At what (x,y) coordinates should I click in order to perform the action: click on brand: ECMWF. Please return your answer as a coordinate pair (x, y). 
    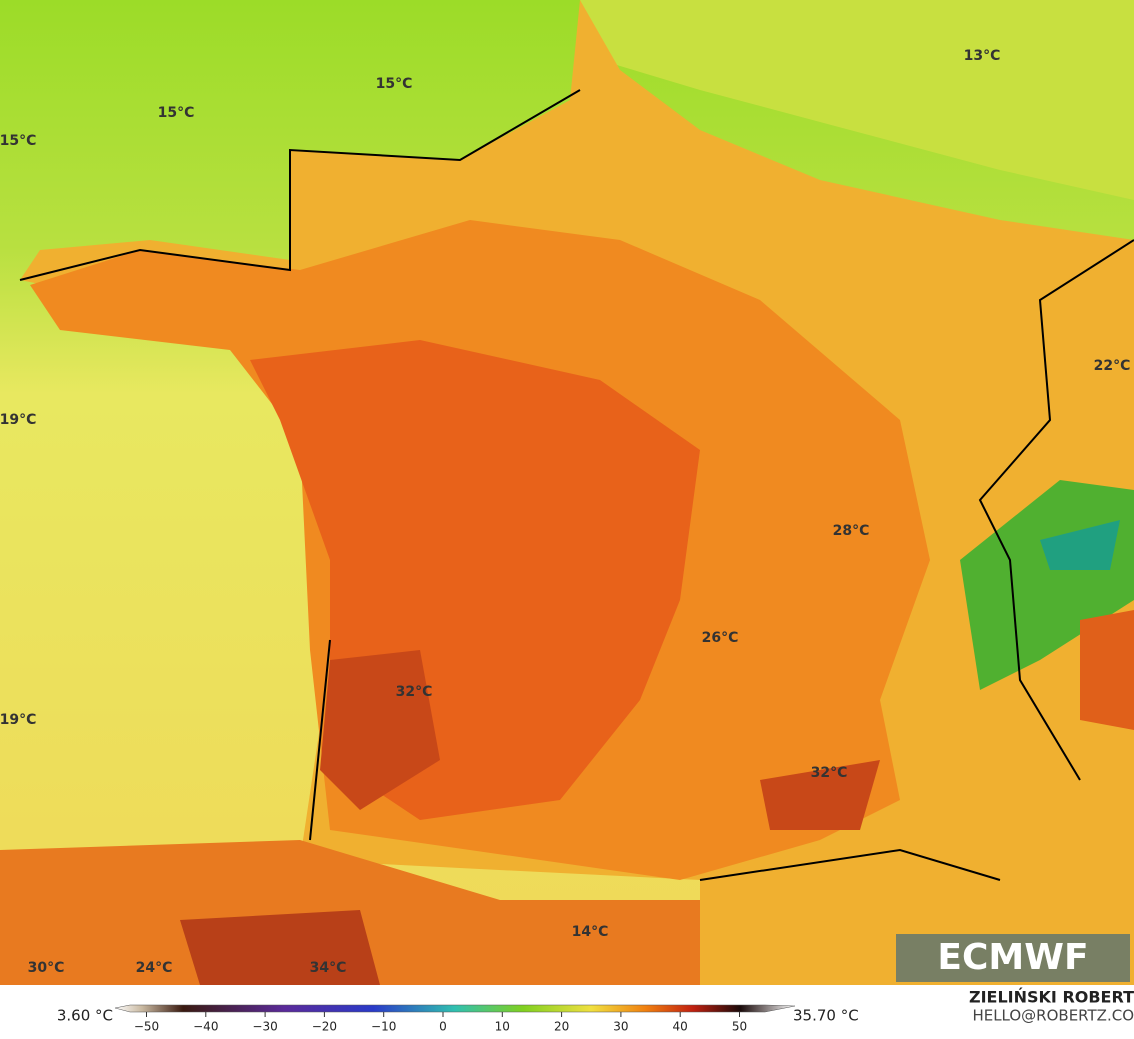
    Looking at the image, I should click on (1012, 957).